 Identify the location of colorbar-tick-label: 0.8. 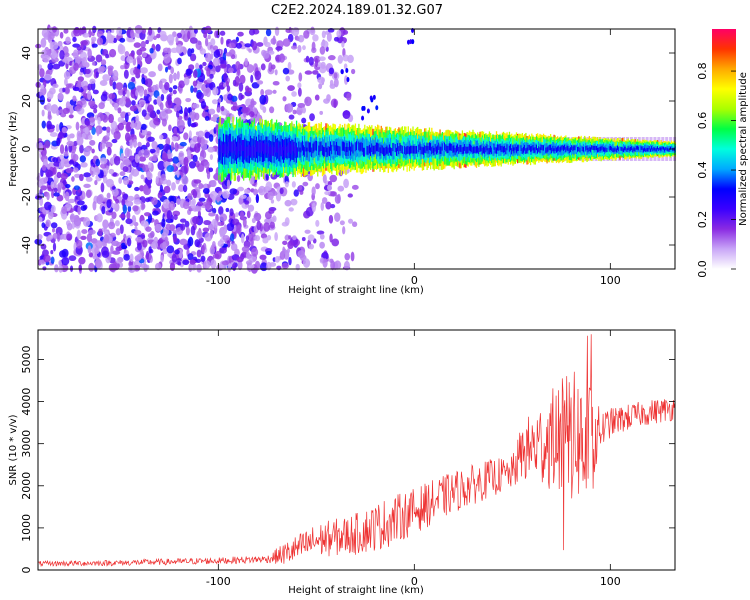
(702, 71).